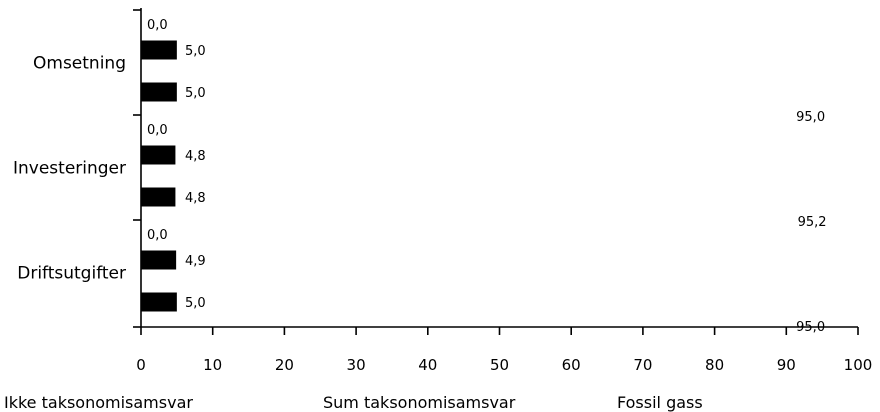 This screenshot has height=412, width=880. I want to click on x-tick-label: 10, so click(212, 365).